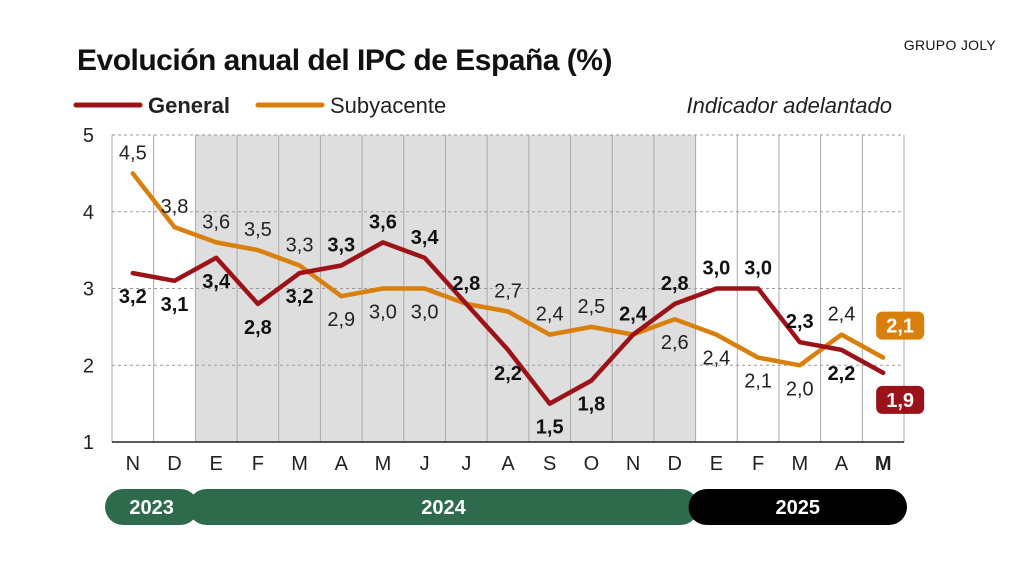 Image resolution: width=1024 pixels, height=575 pixels. I want to click on data-label-subyacente: 2,5, so click(591, 307).